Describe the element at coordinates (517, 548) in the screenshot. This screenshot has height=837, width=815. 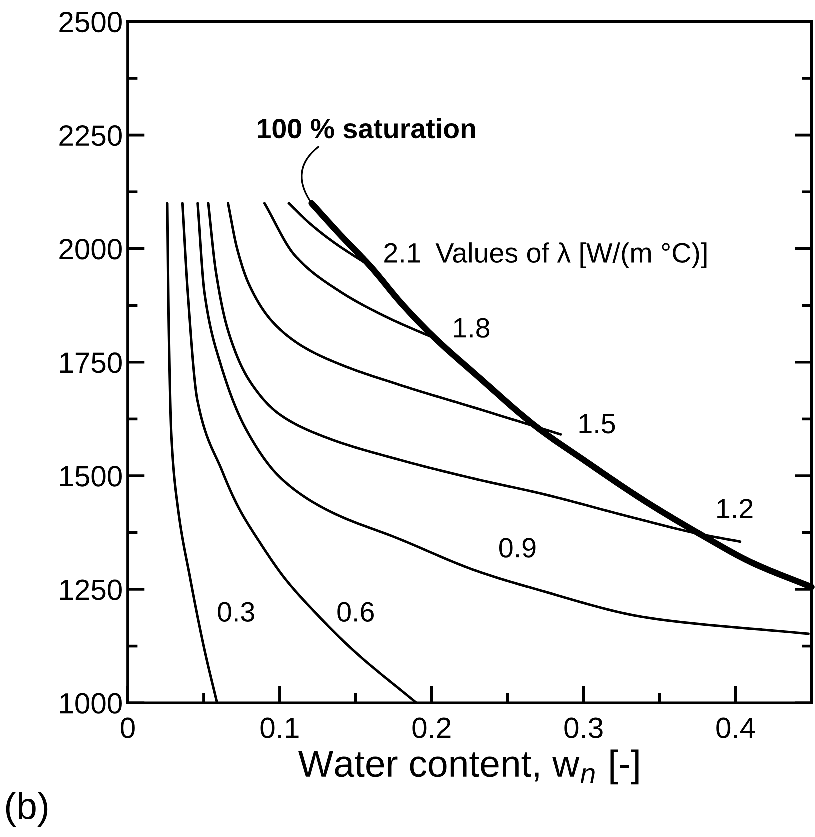
I see `series-label: 0.9` at that location.